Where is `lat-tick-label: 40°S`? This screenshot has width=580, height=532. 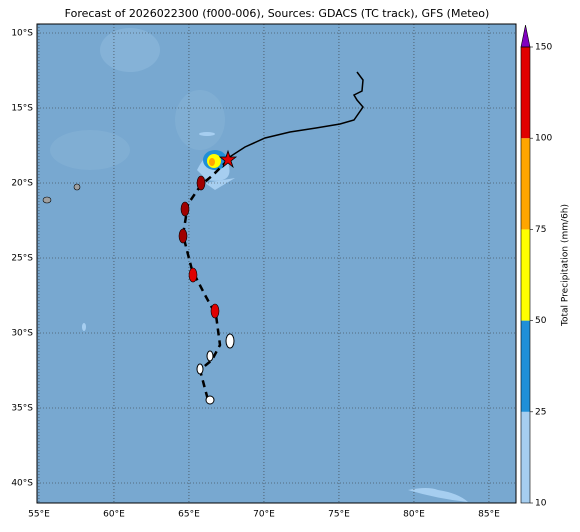 lat-tick-label: 40°S is located at coordinates (22, 484).